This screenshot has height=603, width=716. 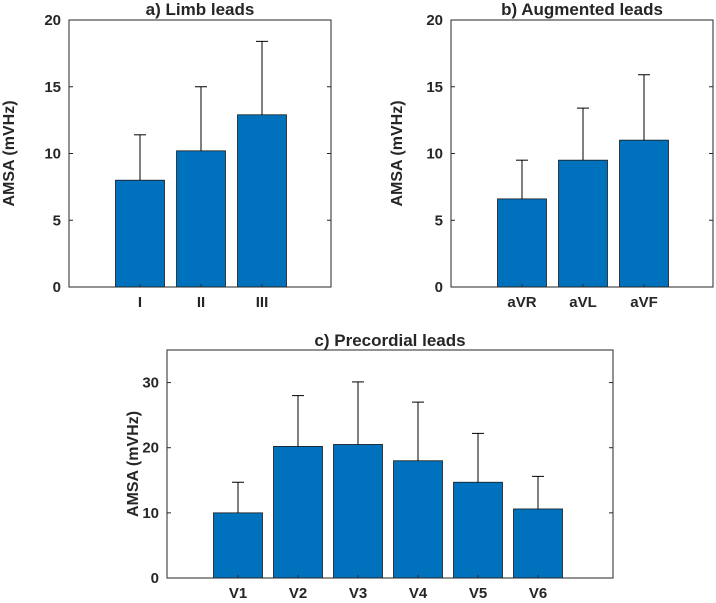 What do you see at coordinates (358, 593) in the screenshot?
I see `x-tick-label: V3` at bounding box center [358, 593].